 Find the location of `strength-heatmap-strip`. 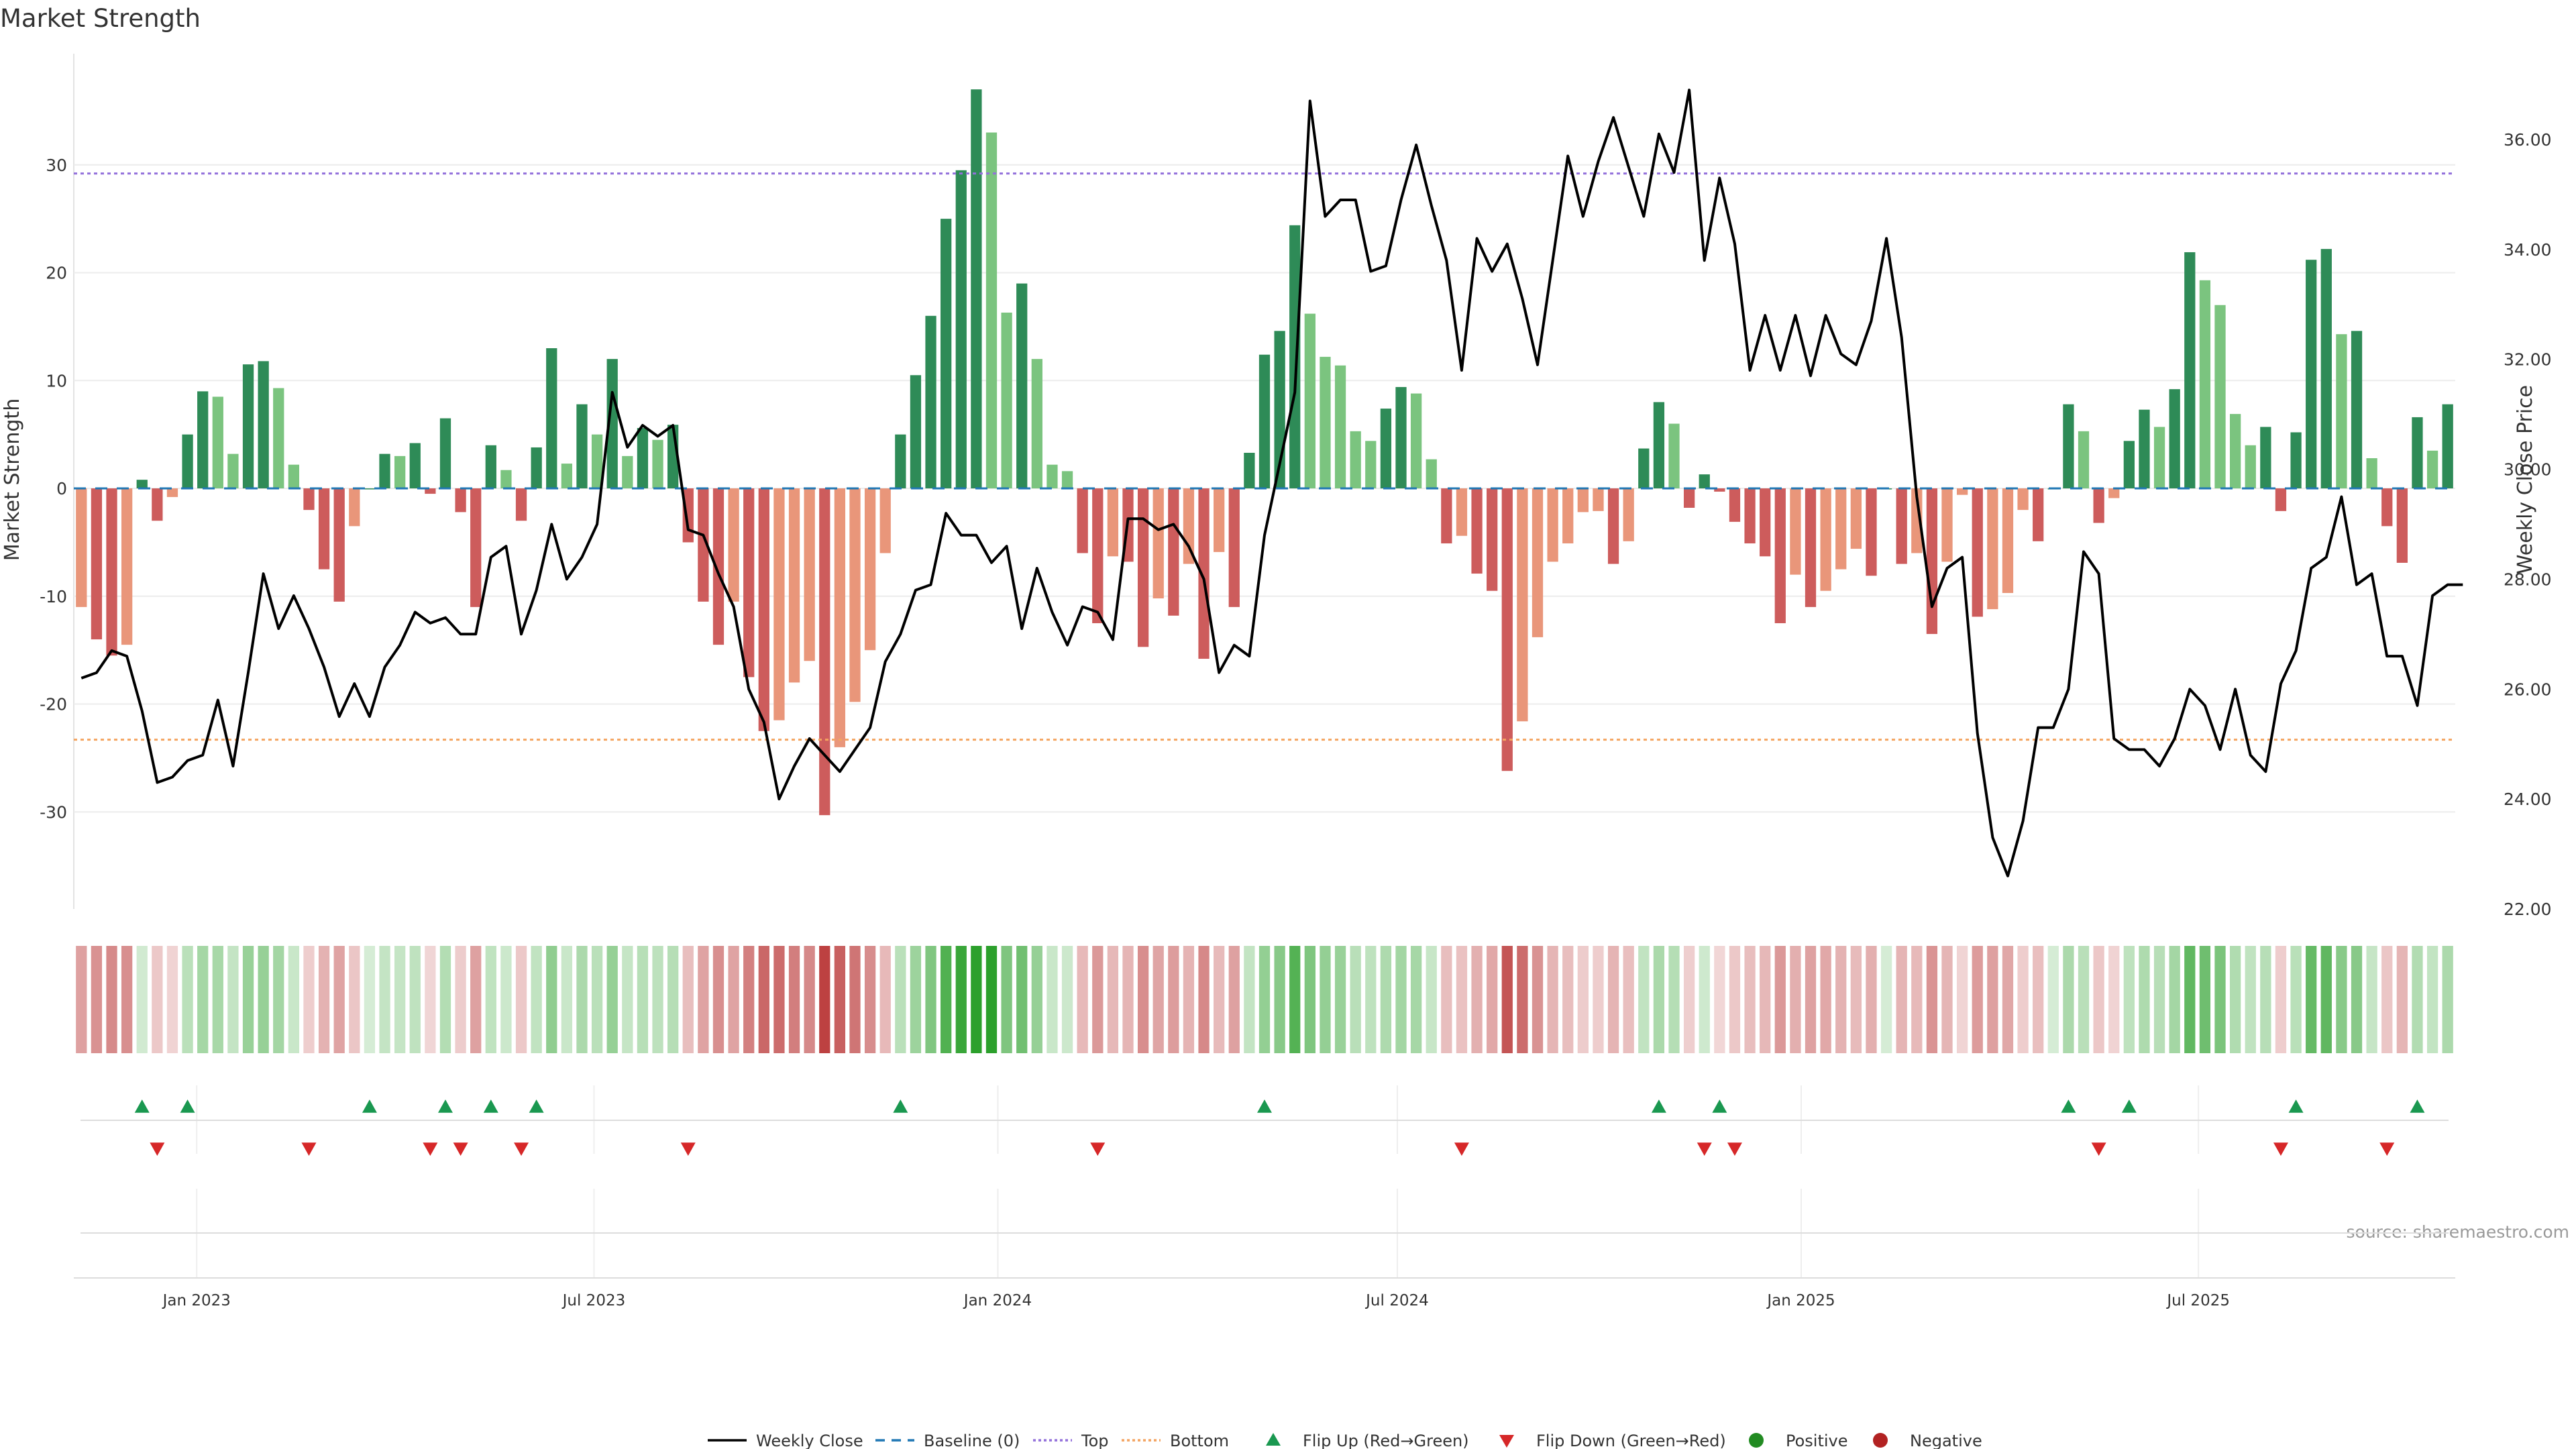

strength-heatmap-strip is located at coordinates (1264, 999).